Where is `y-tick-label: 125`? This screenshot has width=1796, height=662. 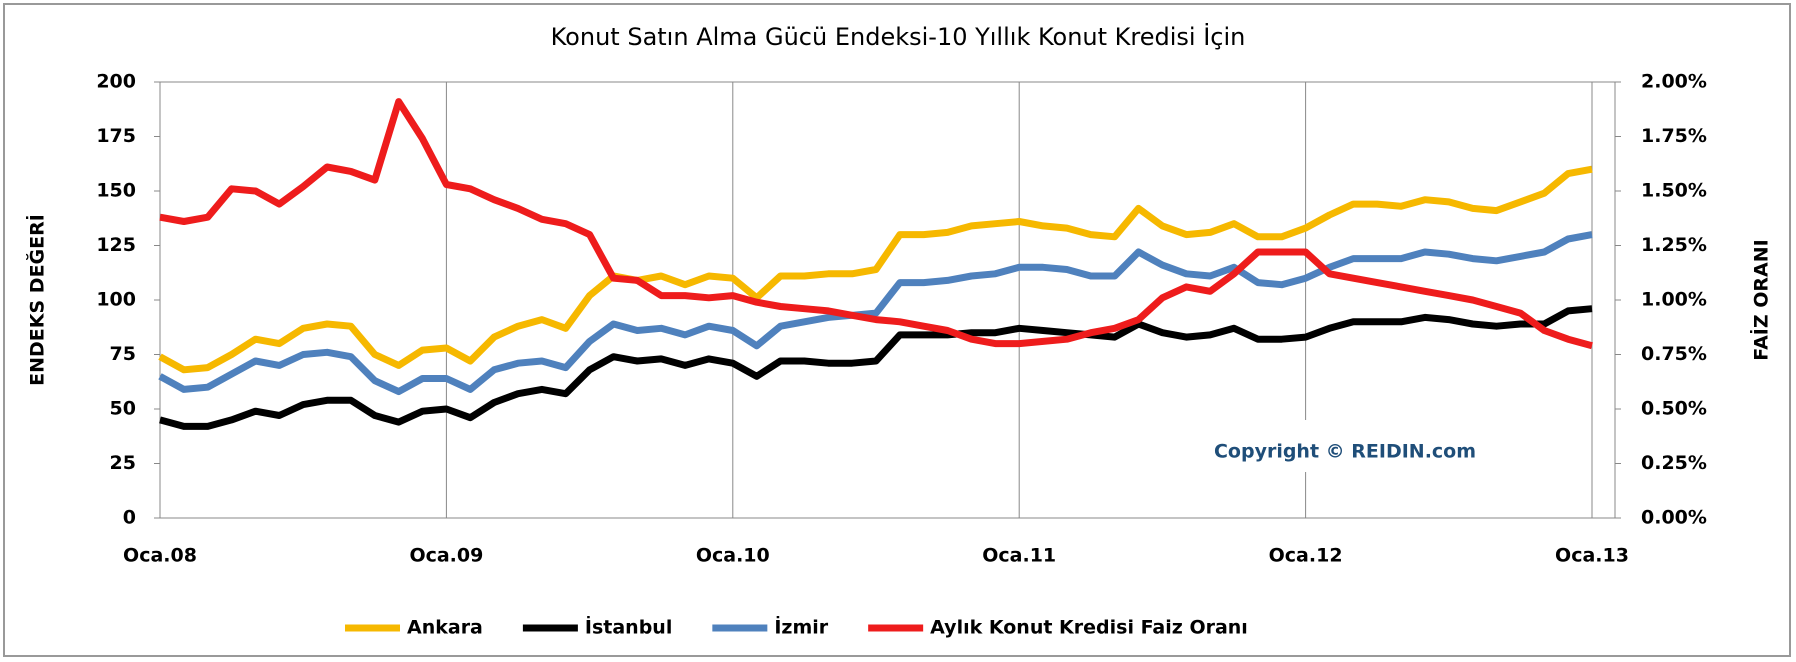
y-tick-label: 125 is located at coordinates (116, 245).